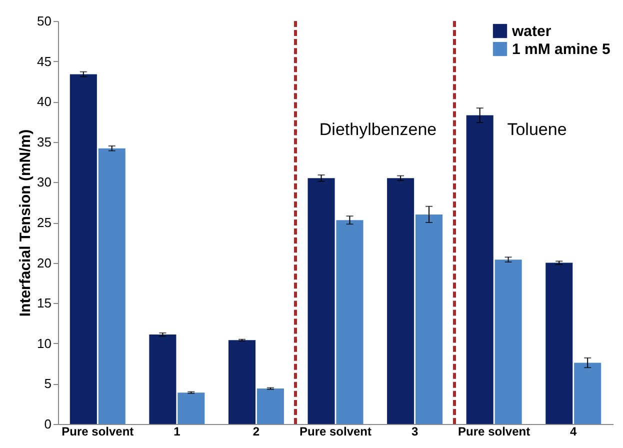  I want to click on x-tick-label: 4, so click(574, 431).